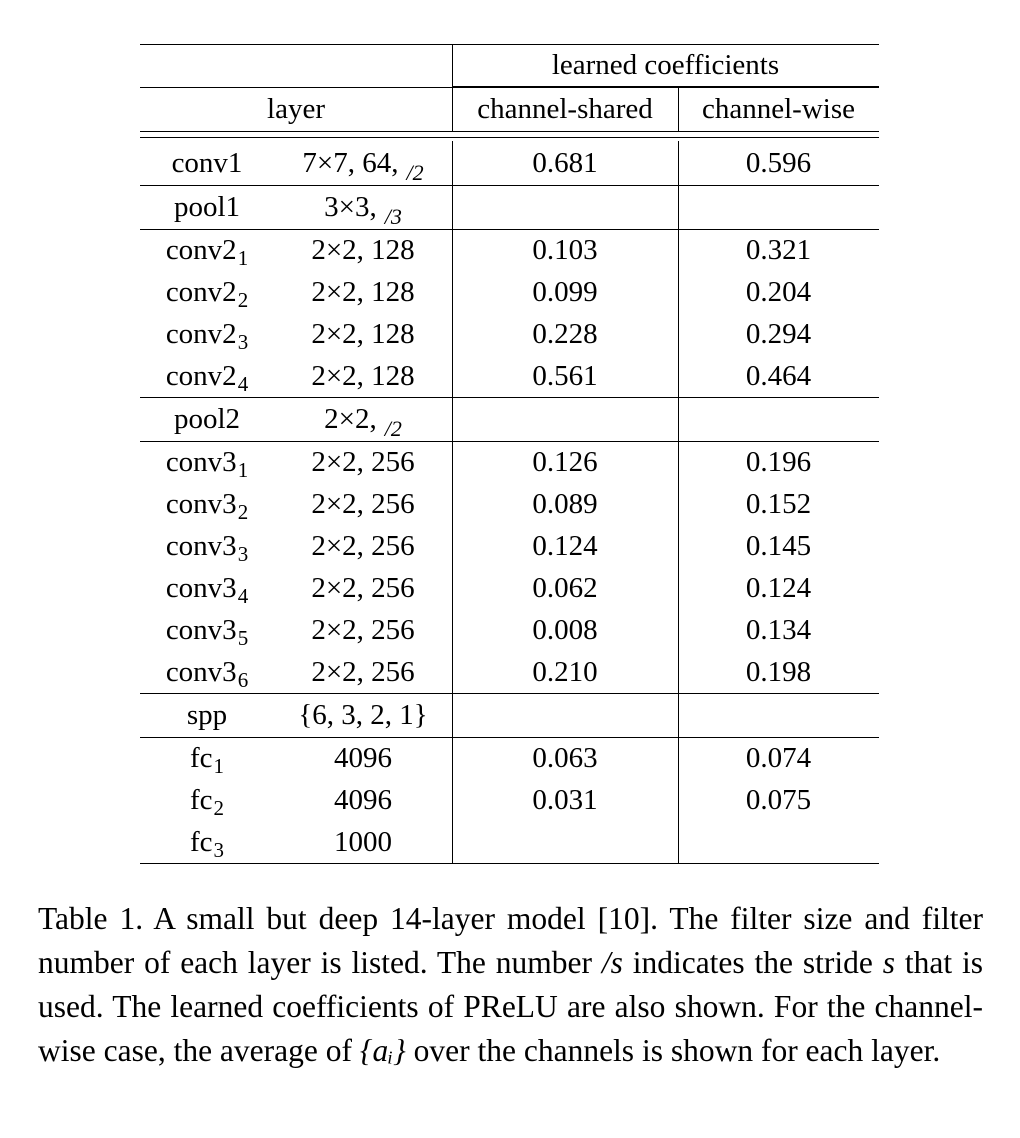 Image resolution: width=1020 pixels, height=1138 pixels. I want to click on channel-wise-value: 0.196, so click(778, 461).